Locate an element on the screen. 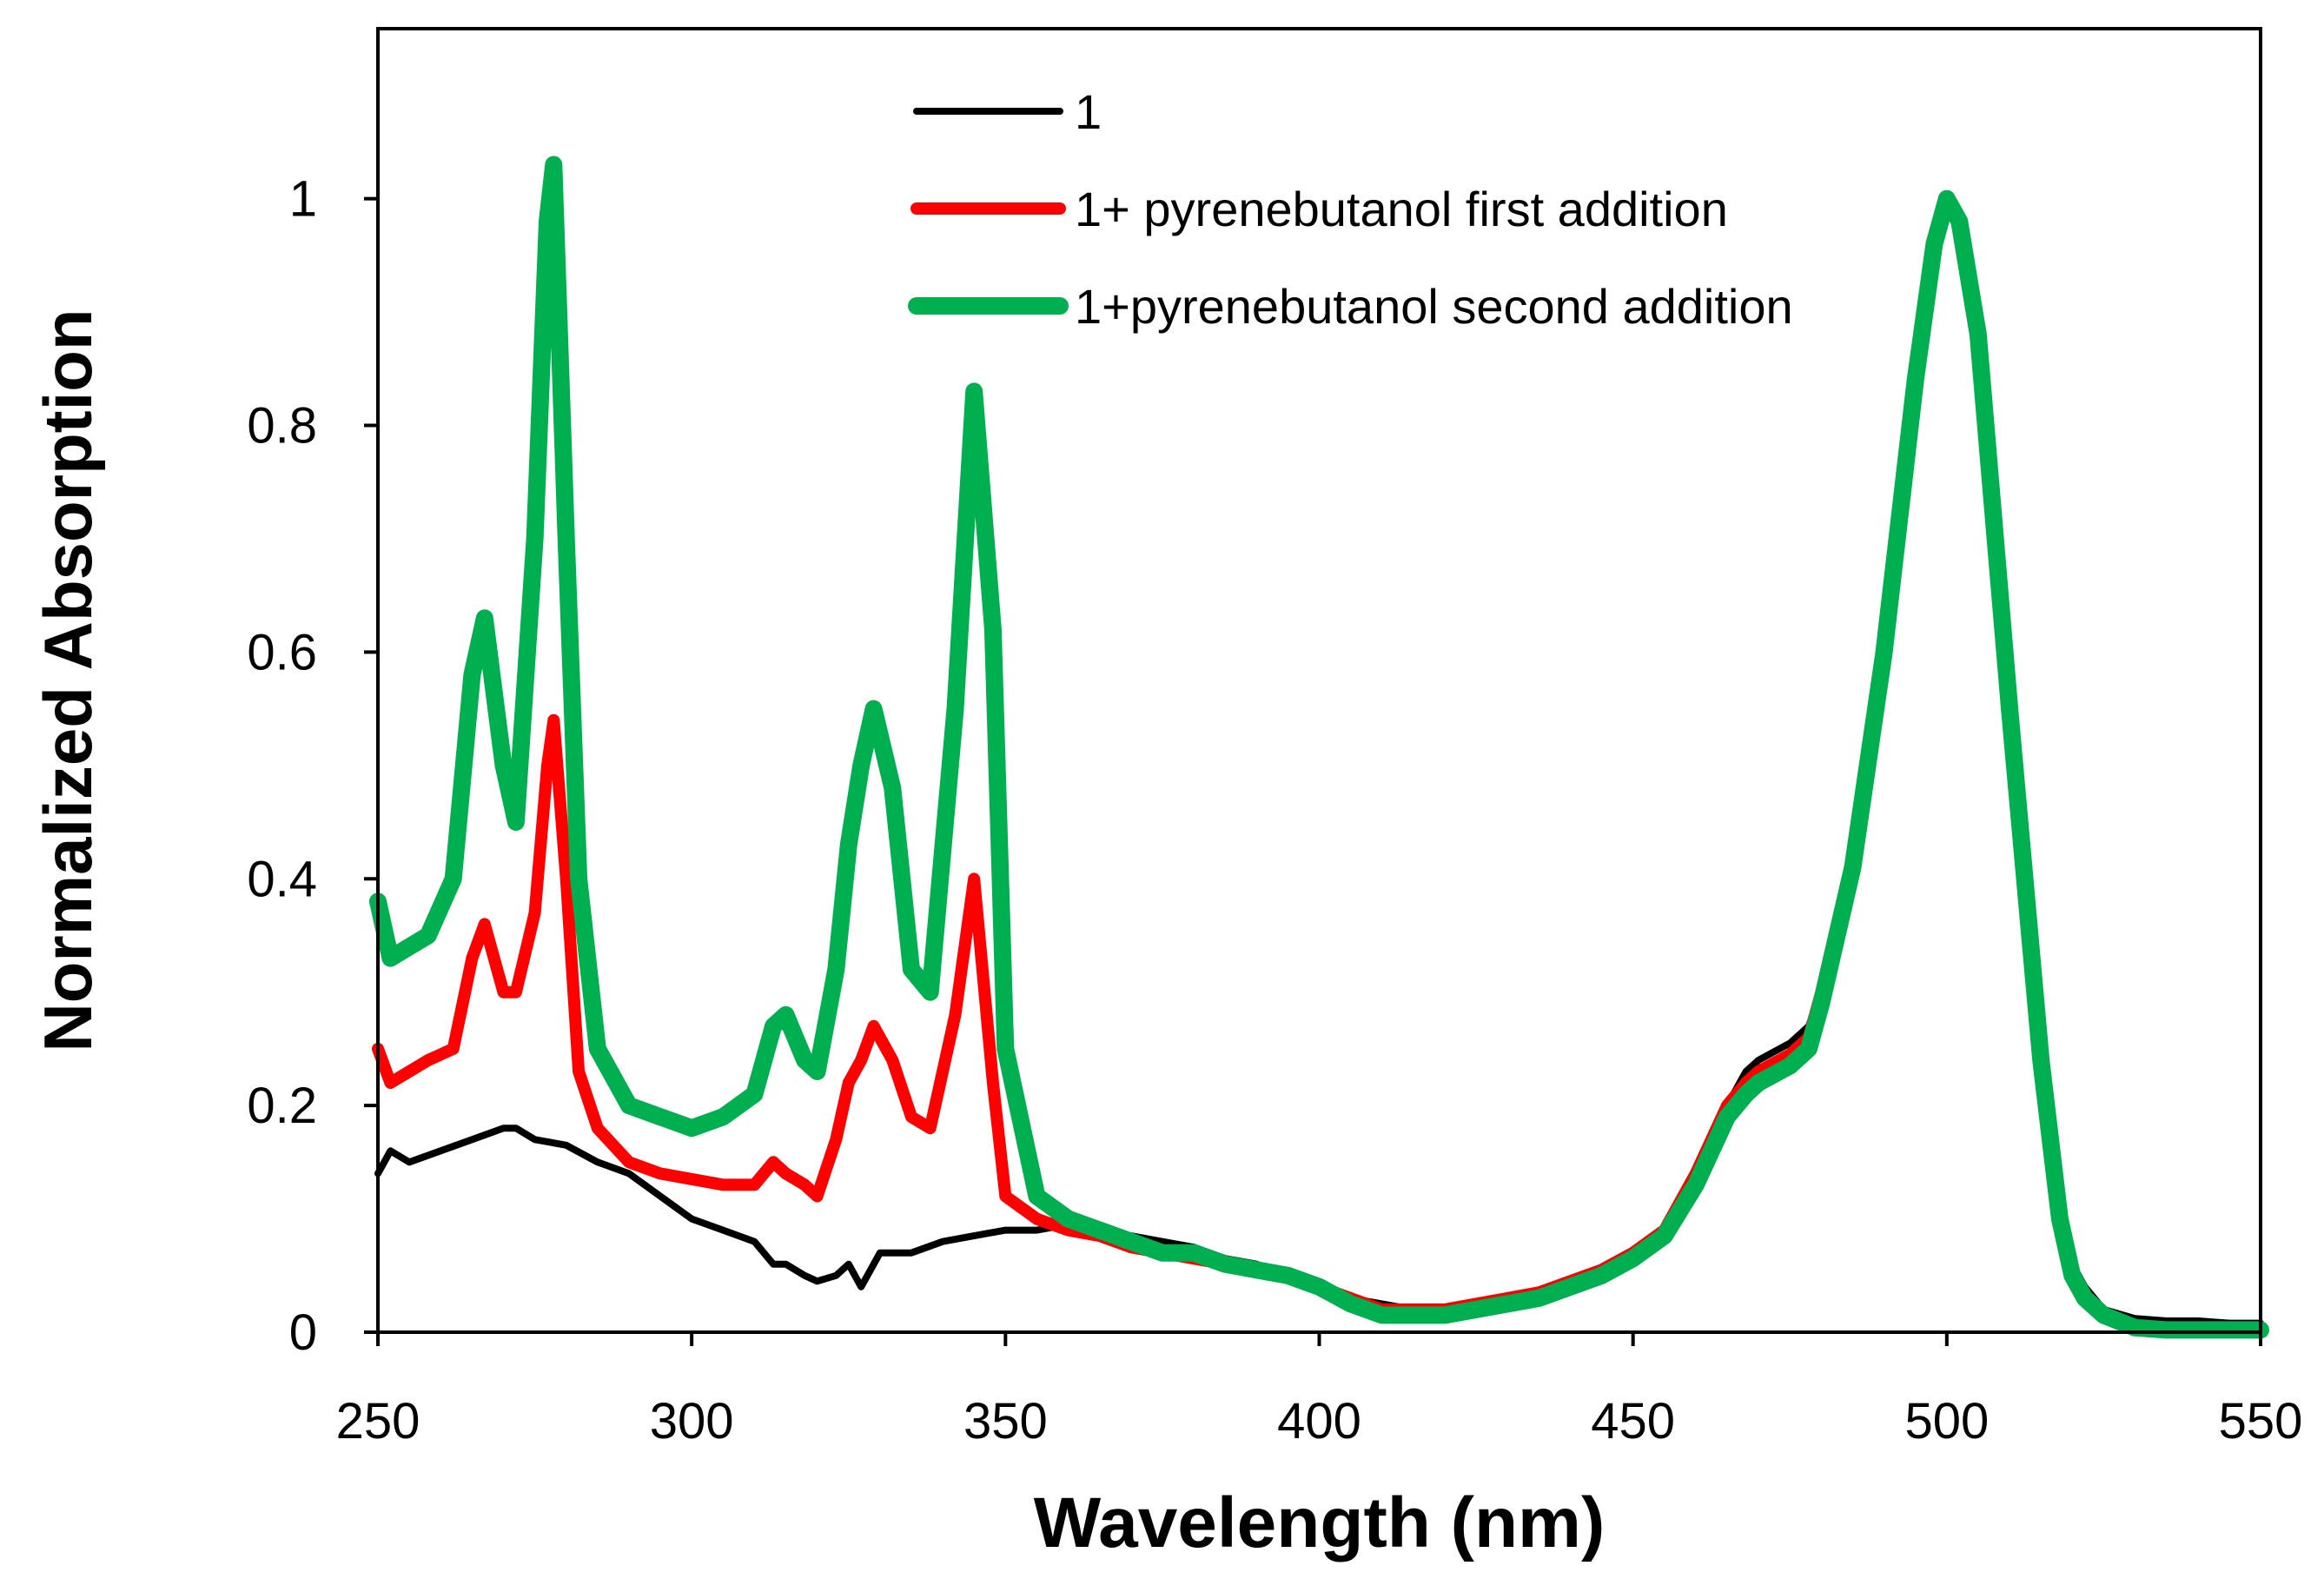 The height and width of the screenshot is (1579, 2324). x-tick-label: 250 is located at coordinates (378, 1421).